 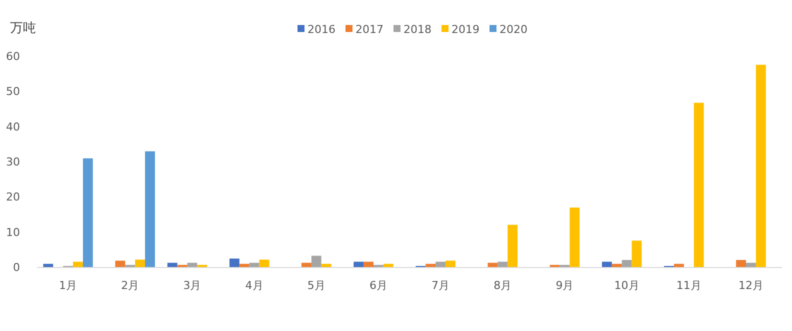 I want to click on x-tick-label: 11月, so click(x=689, y=285).